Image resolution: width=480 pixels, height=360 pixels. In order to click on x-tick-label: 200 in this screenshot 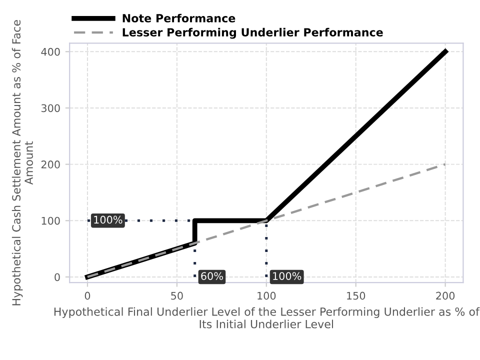, I will do `click(445, 296)`.